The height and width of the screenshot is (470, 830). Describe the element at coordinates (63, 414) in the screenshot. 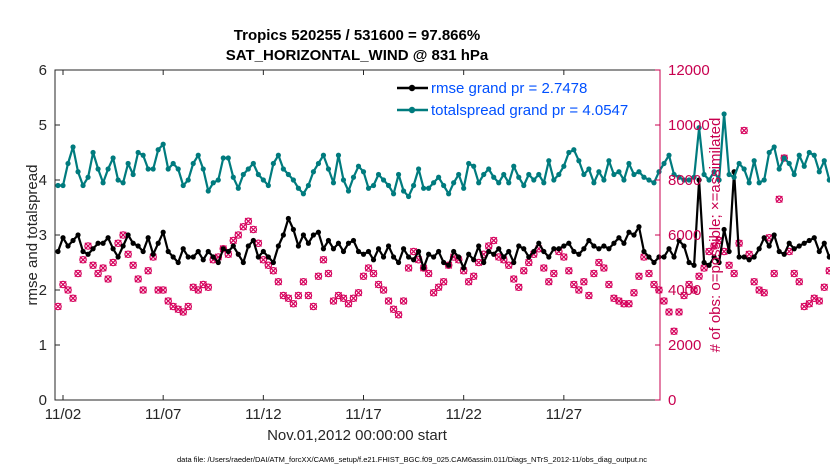

I see `x-tick-label: 11/02` at that location.